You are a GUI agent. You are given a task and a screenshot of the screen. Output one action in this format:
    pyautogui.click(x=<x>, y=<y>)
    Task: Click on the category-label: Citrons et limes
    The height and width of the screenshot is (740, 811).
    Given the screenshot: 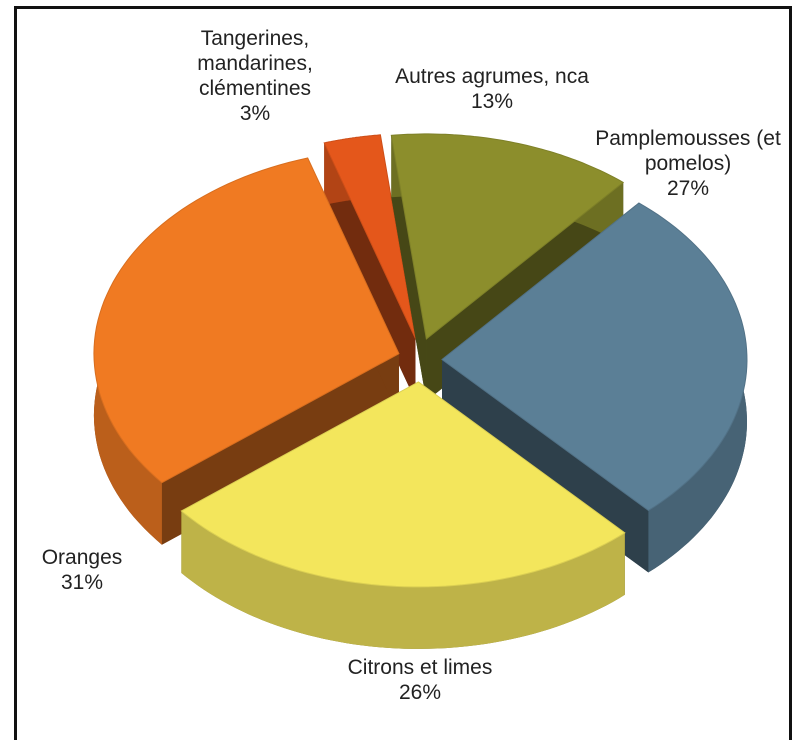 What is the action you would take?
    pyautogui.click(x=420, y=667)
    